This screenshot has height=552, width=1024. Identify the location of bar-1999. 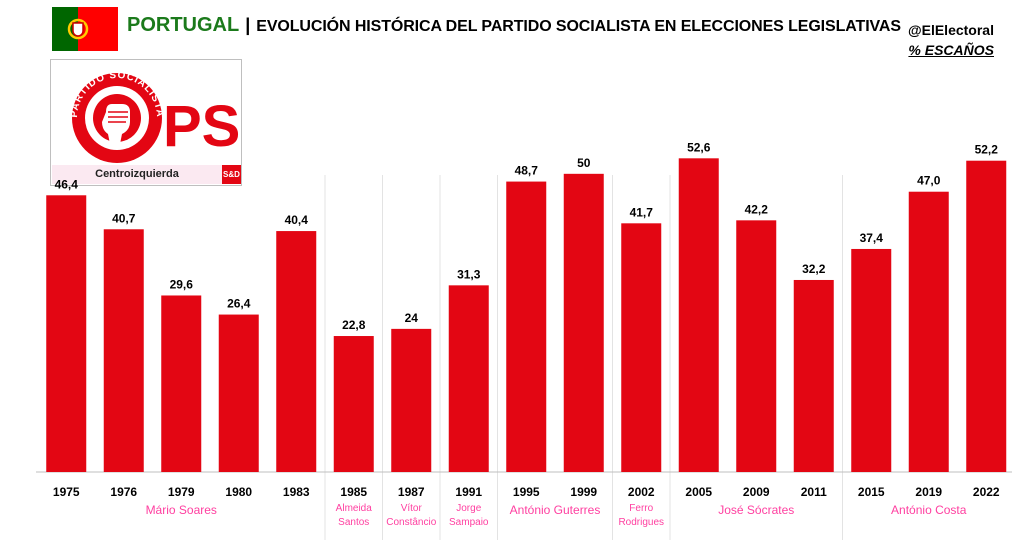
(583, 322).